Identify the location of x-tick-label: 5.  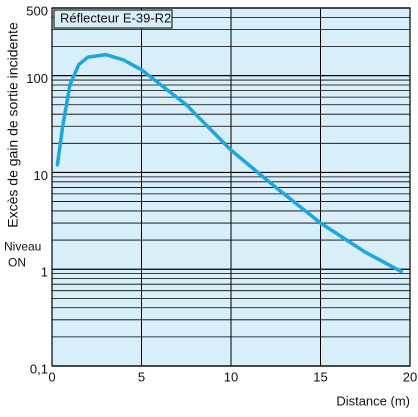
(141, 376).